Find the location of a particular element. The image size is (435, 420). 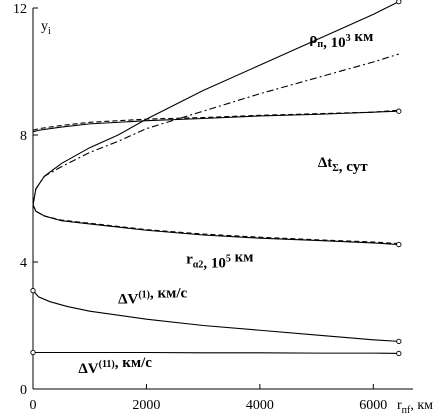

curve-label: rα2, 105 км is located at coordinates (219, 261).